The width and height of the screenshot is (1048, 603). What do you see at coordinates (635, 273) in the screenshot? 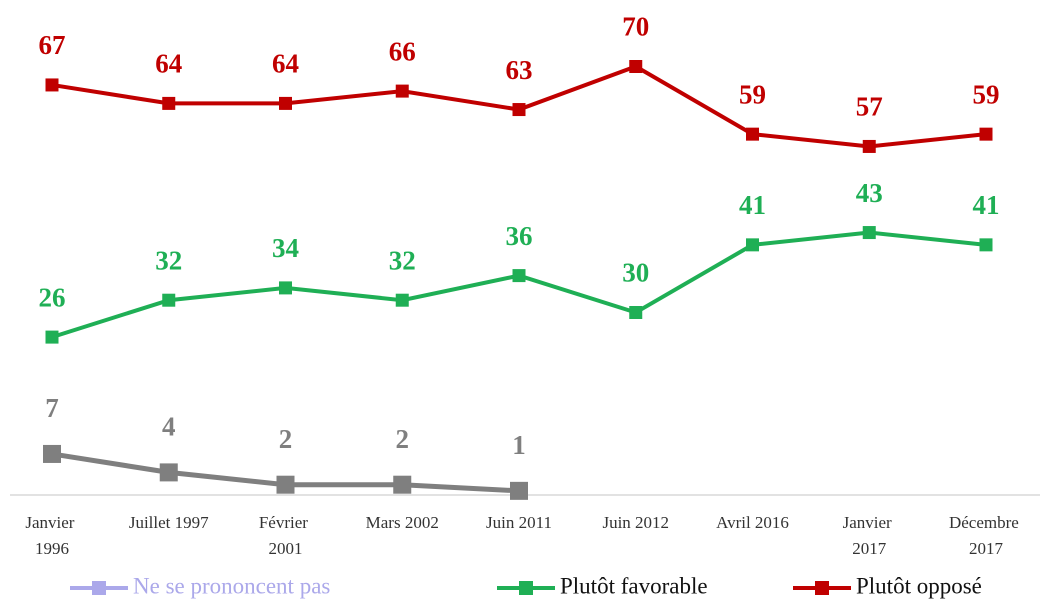
I see `data-label: 30` at bounding box center [635, 273].